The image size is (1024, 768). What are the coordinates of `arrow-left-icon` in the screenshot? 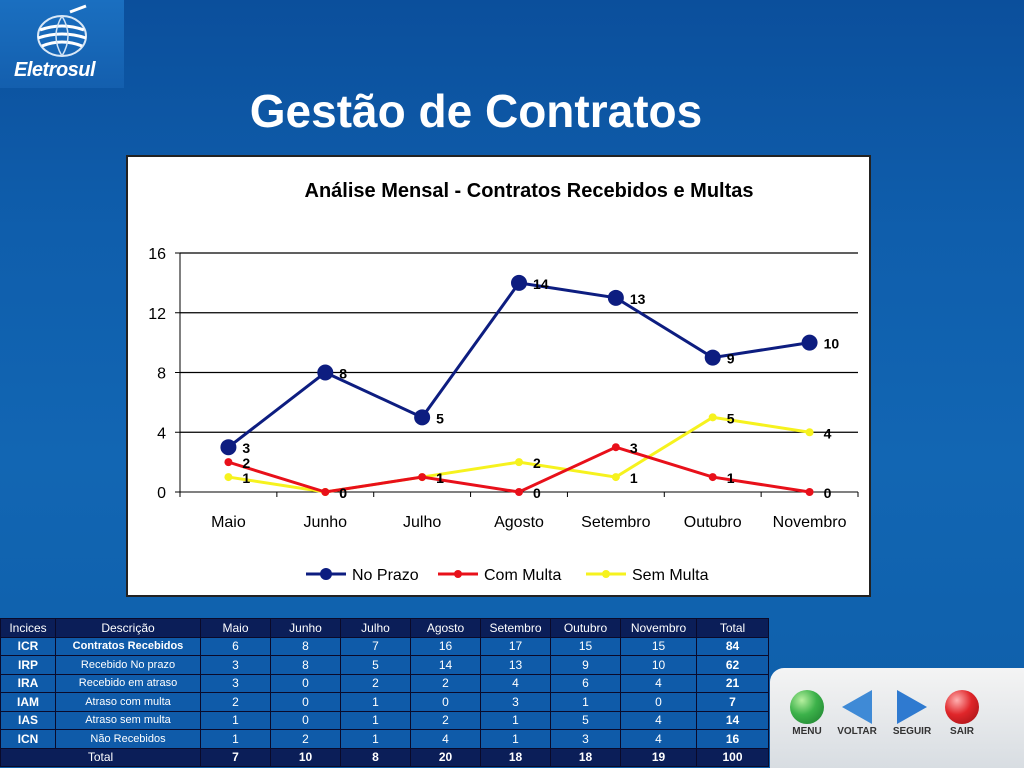 It's located at (857, 707).